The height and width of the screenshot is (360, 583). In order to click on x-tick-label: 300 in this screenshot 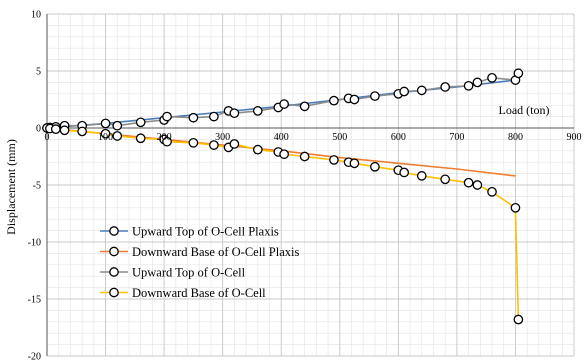, I will do `click(222, 137)`.